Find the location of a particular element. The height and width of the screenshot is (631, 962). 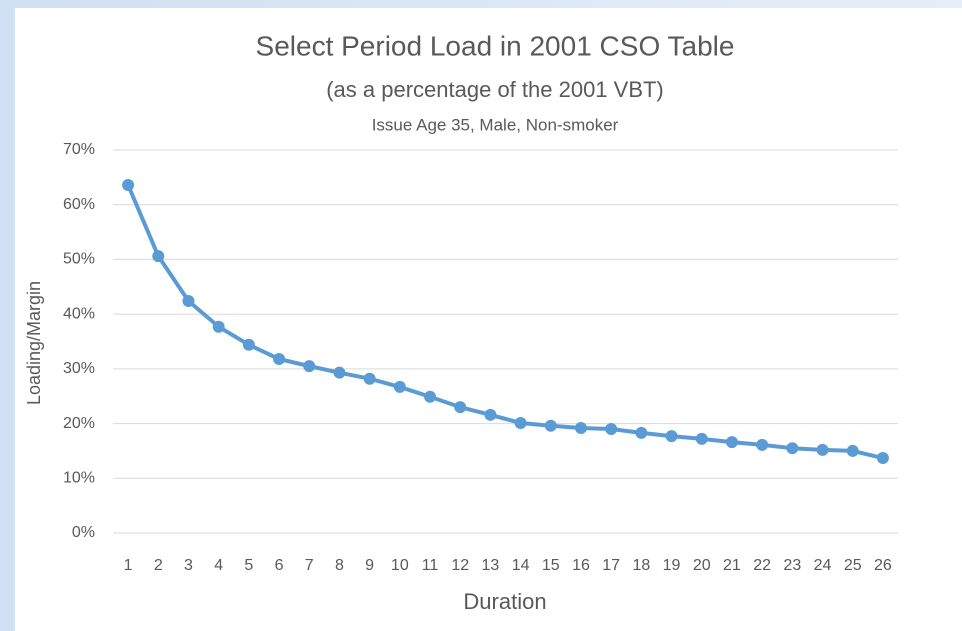

x-tick-label: 8 is located at coordinates (339, 565).